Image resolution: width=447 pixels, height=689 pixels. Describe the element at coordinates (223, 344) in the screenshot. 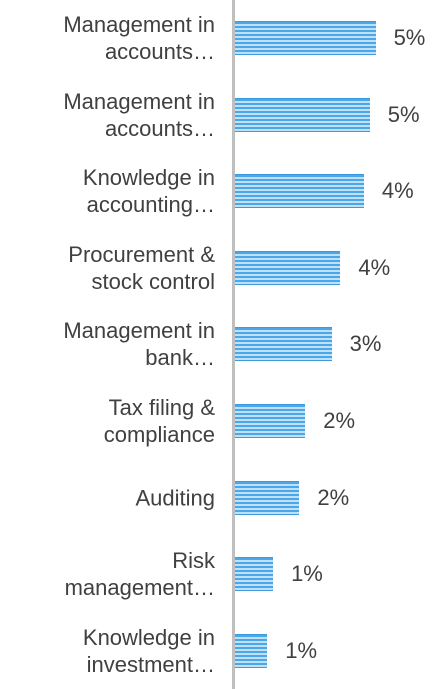

I see `bar-row: Management in bank… 3%` at that location.